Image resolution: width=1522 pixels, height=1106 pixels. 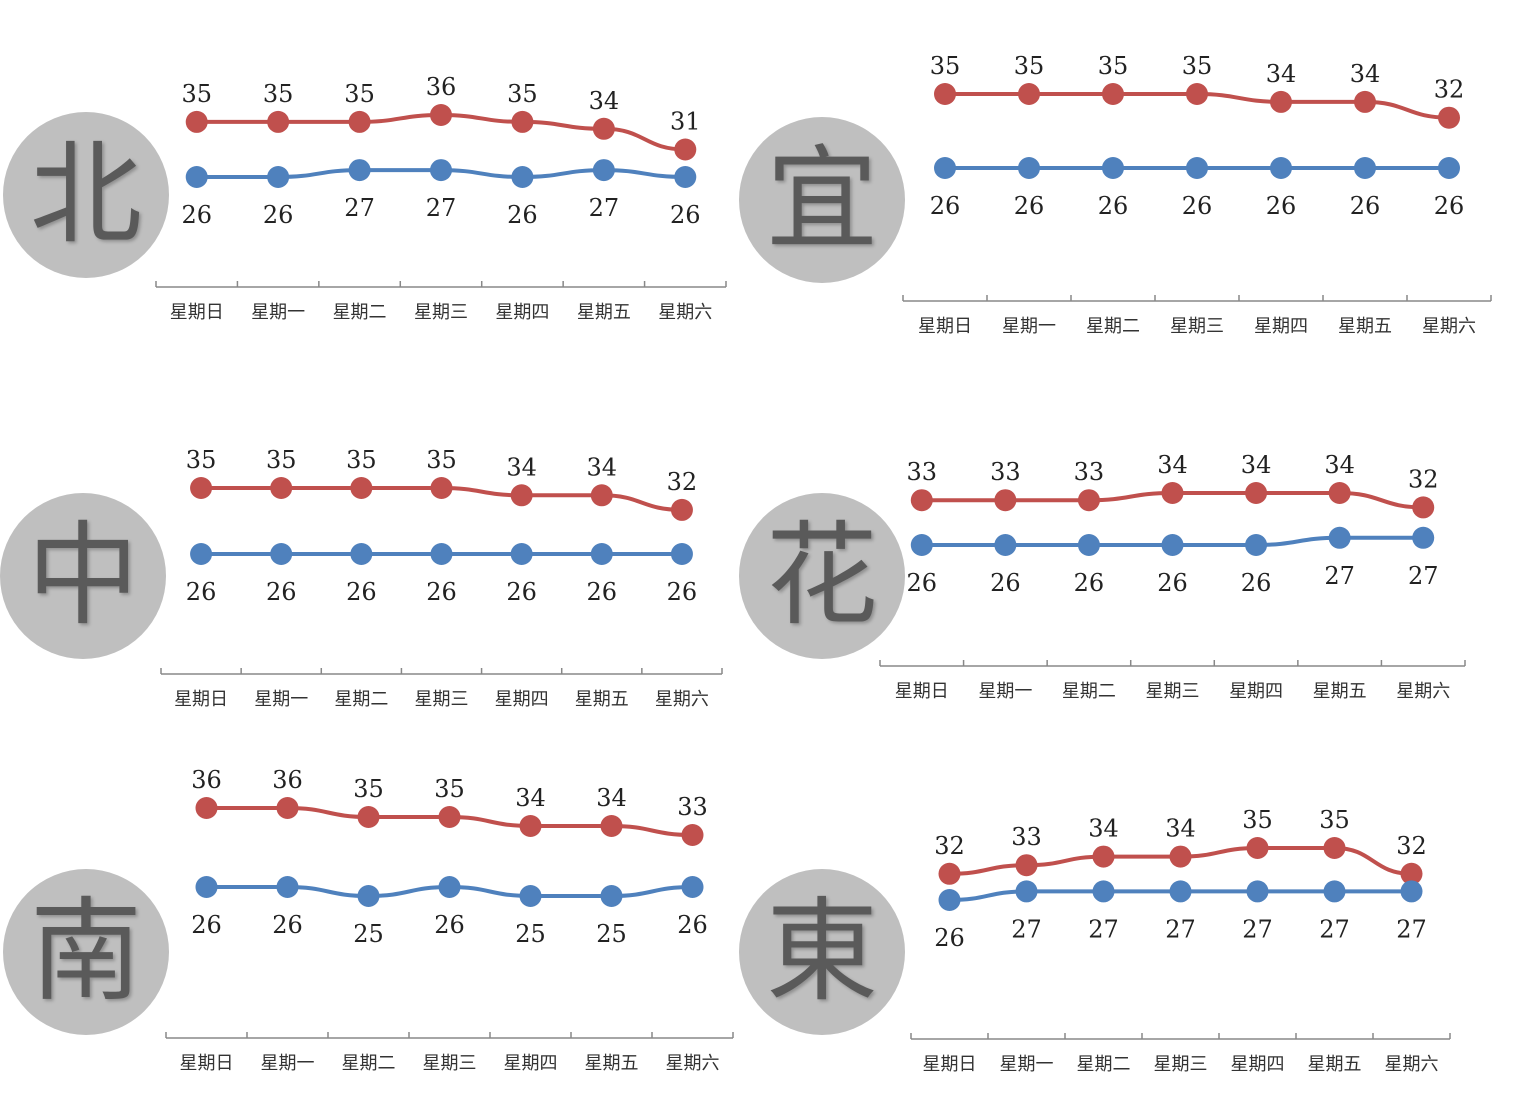 What do you see at coordinates (1258, 1064) in the screenshot?
I see `x-tick-label: 星期四` at bounding box center [1258, 1064].